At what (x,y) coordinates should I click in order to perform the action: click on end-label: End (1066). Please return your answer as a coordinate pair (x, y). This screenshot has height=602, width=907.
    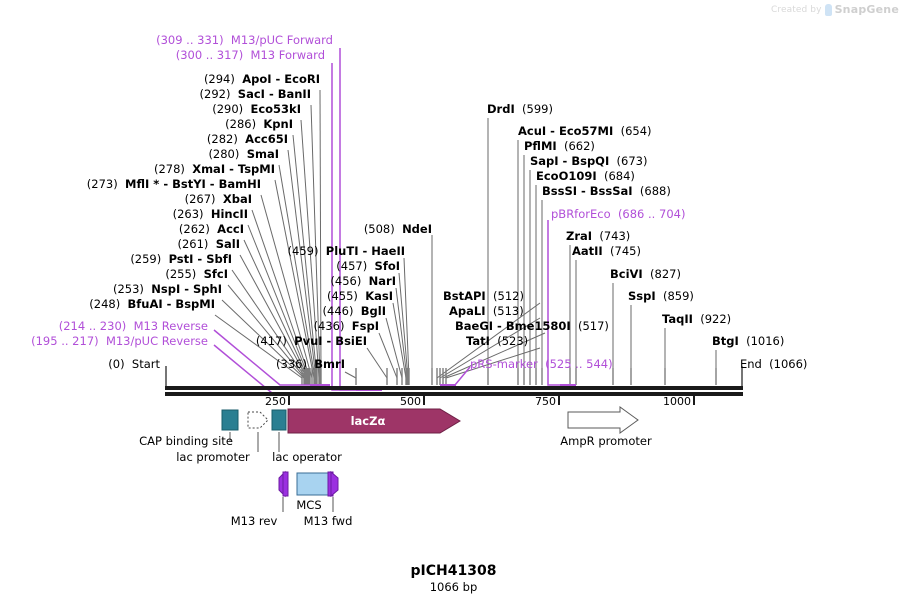
    Looking at the image, I should click on (774, 364).